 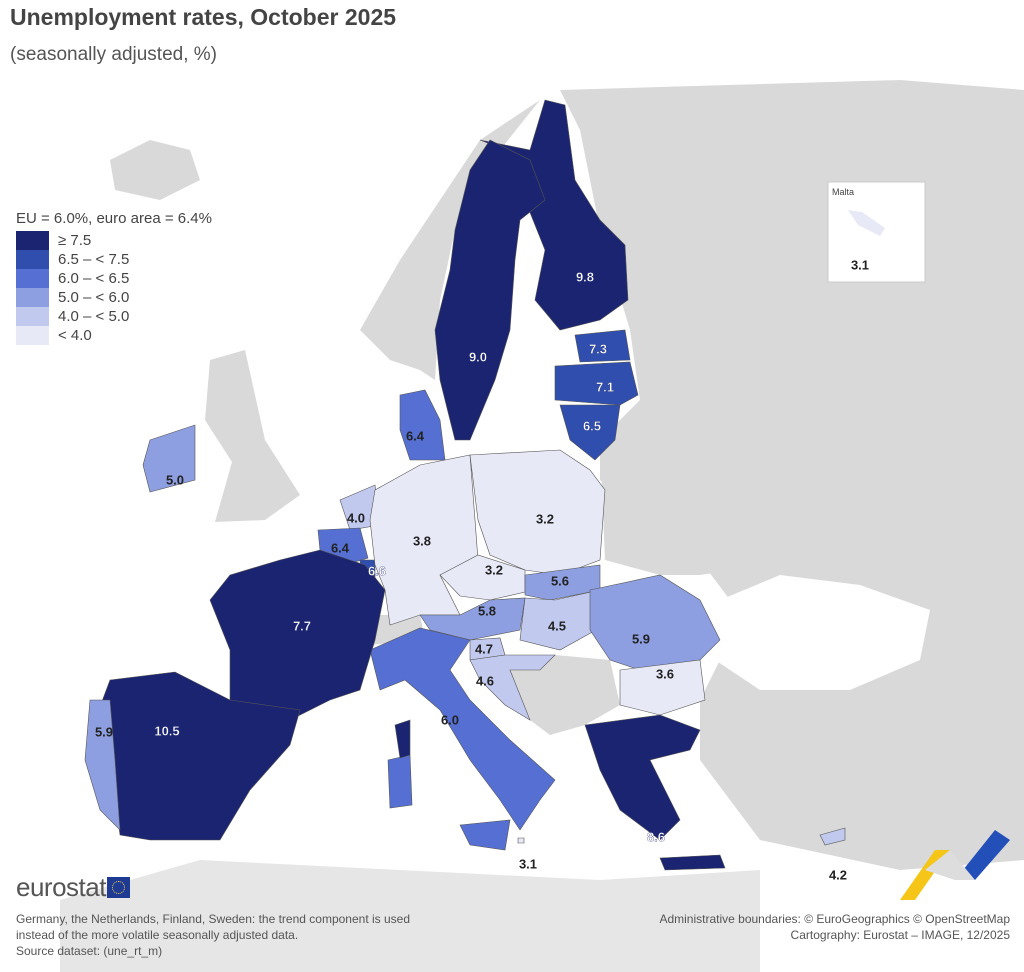 I want to click on legend-label: 4.0 – < 5.0, so click(x=94, y=316).